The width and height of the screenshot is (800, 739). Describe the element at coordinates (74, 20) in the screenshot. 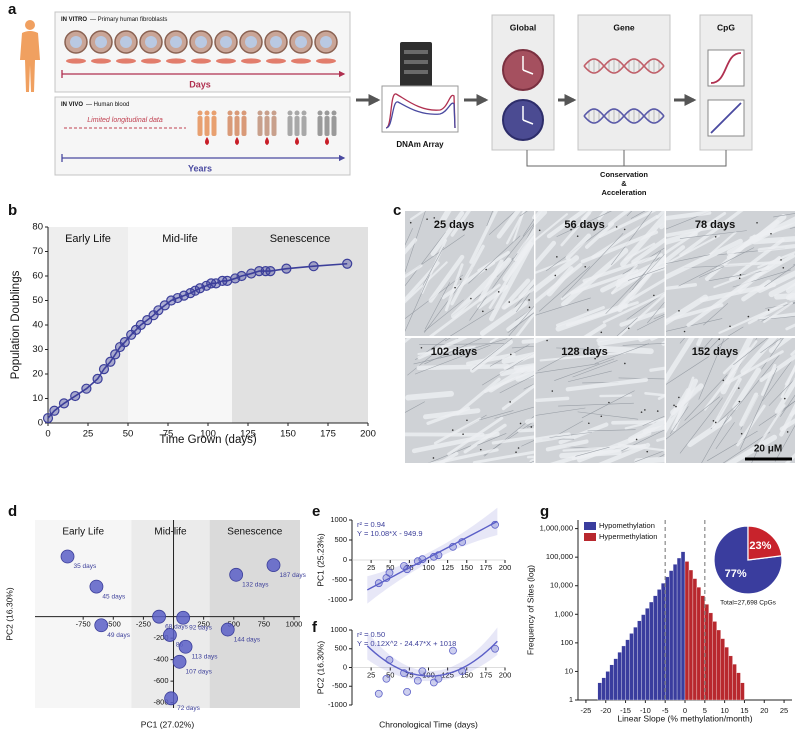

I see `in-vitro-title: IN VITRO` at that location.